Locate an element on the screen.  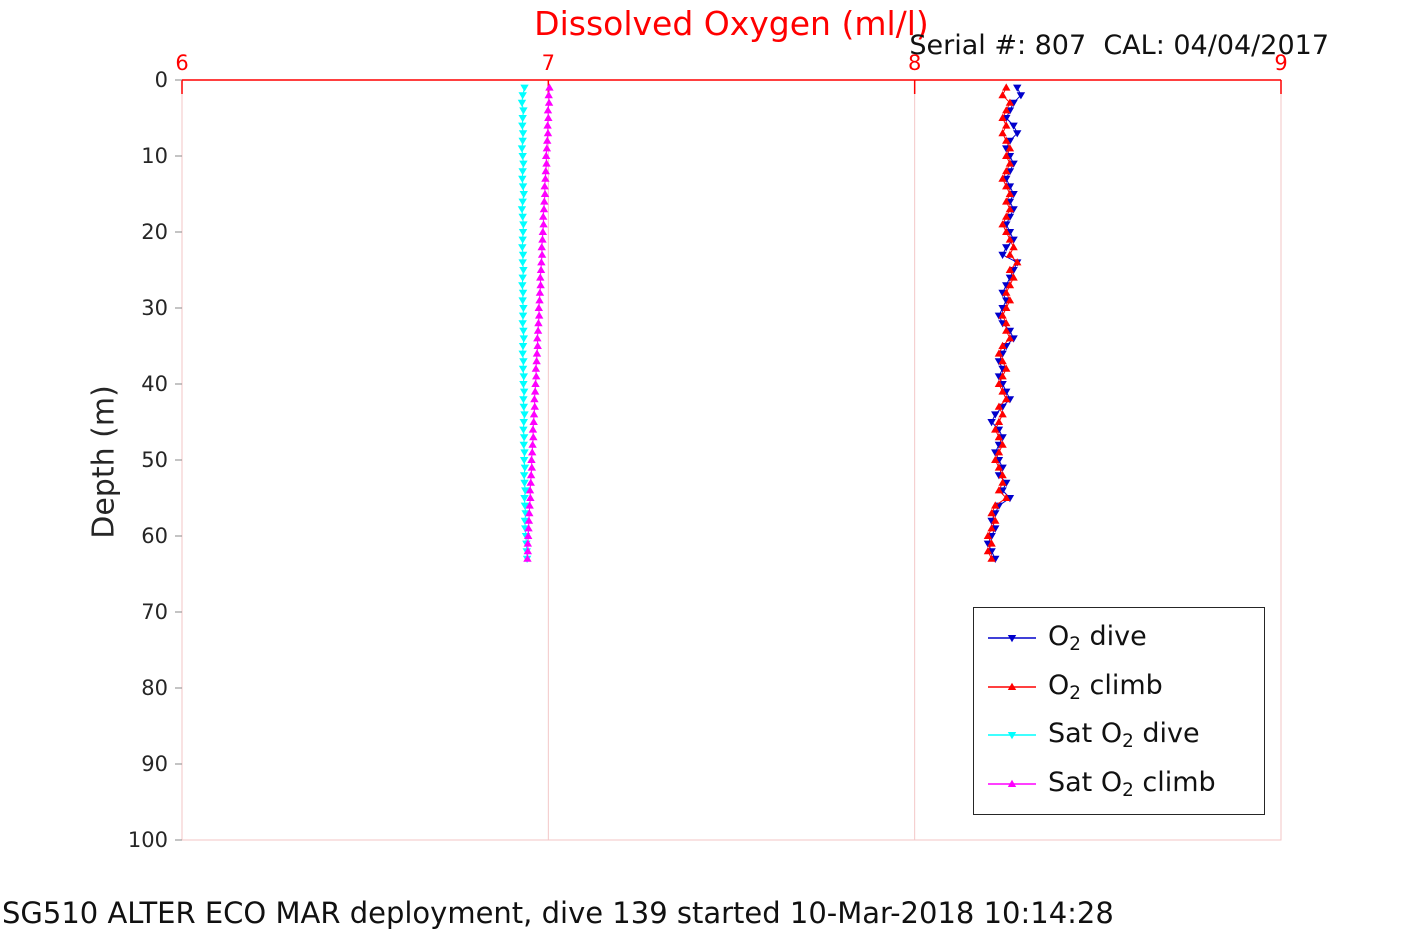
svg-text: 90 is located at coordinates (154, 764).